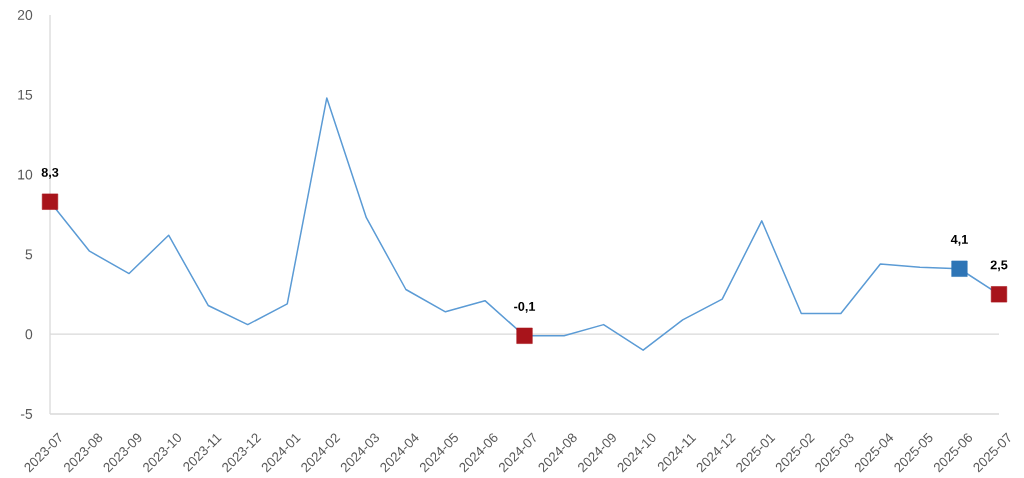  What do you see at coordinates (525, 307) in the screenshot?
I see `data-label: -0,1` at bounding box center [525, 307].